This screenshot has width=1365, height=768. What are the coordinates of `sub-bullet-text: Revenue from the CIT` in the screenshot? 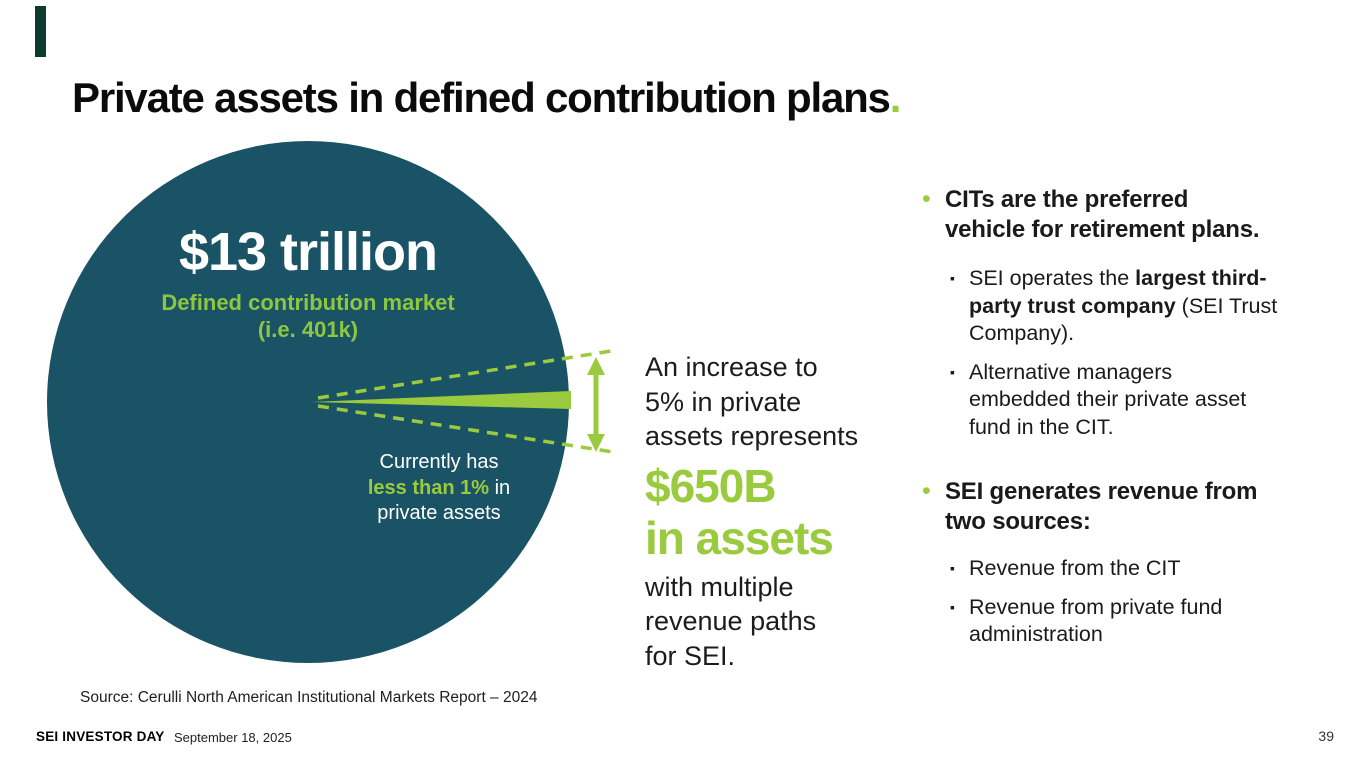 It's located at (1075, 569).